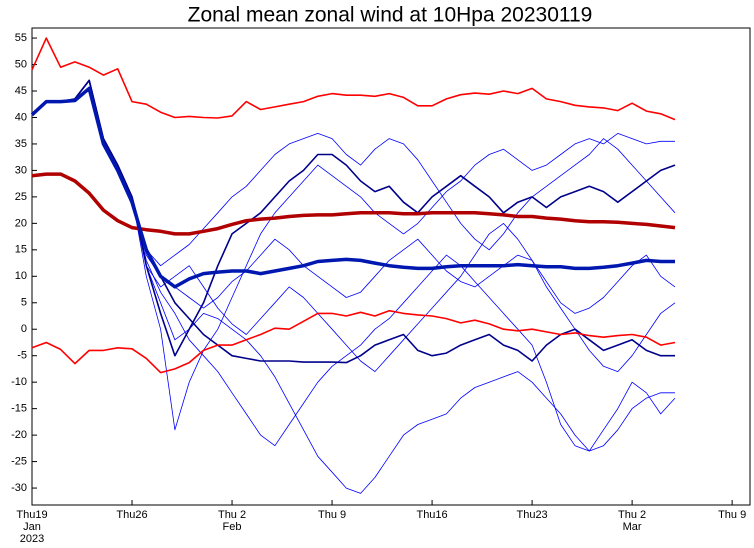 The height and width of the screenshot is (548, 754). What do you see at coordinates (131, 515) in the screenshot?
I see `x-tick-label: Thu26` at bounding box center [131, 515].